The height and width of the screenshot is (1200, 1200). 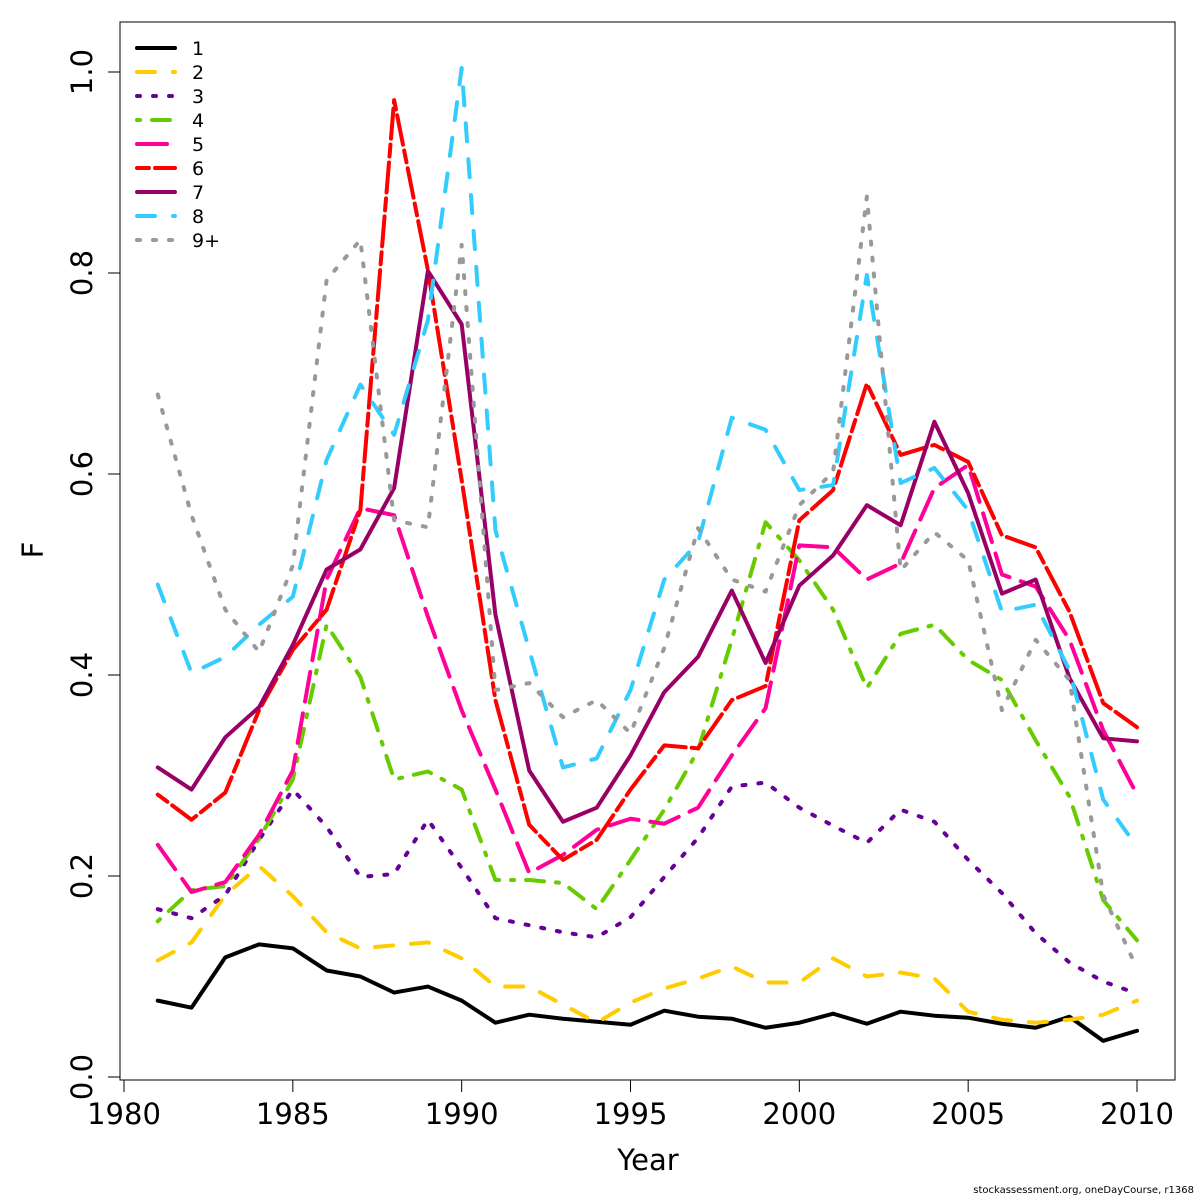 I want to click on y-tick-label: 0.2, so click(x=82, y=876).